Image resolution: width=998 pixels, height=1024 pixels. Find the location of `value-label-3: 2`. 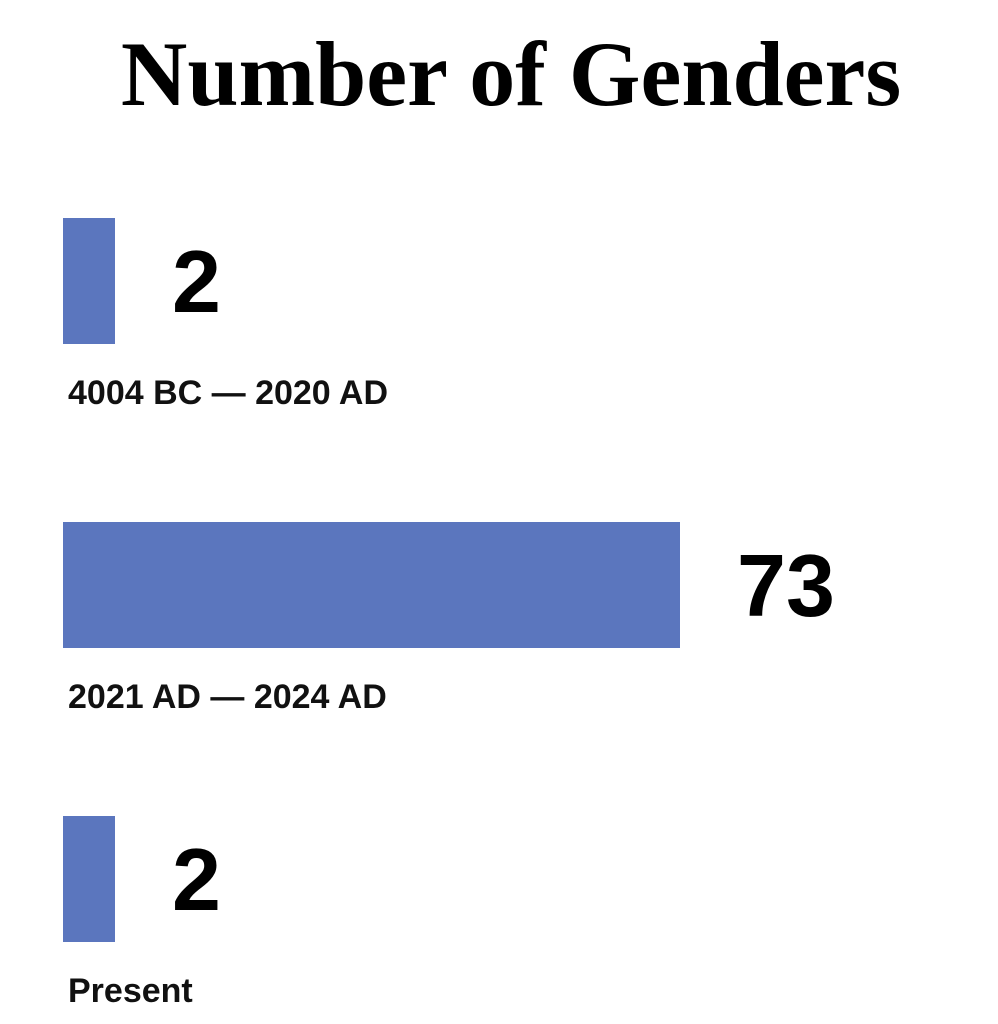

value-label-3: 2 is located at coordinates (196, 879).